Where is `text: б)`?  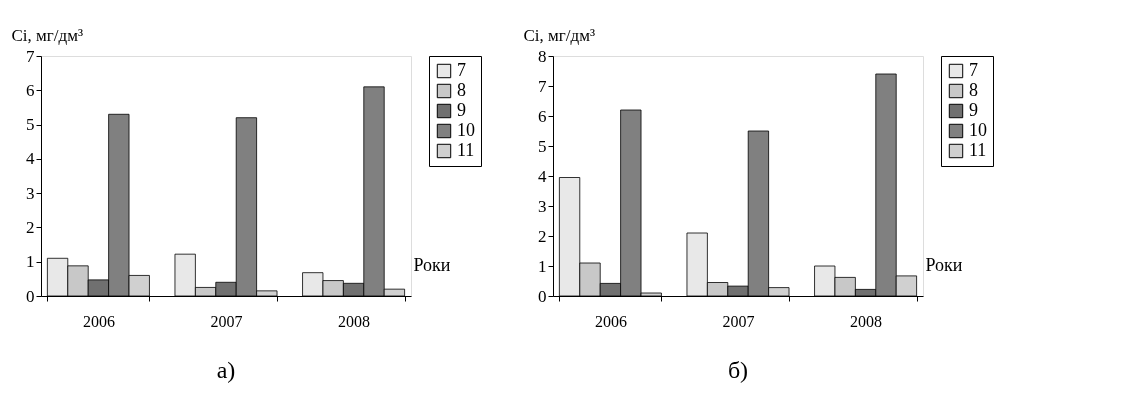
text: б) is located at coordinates (738, 370).